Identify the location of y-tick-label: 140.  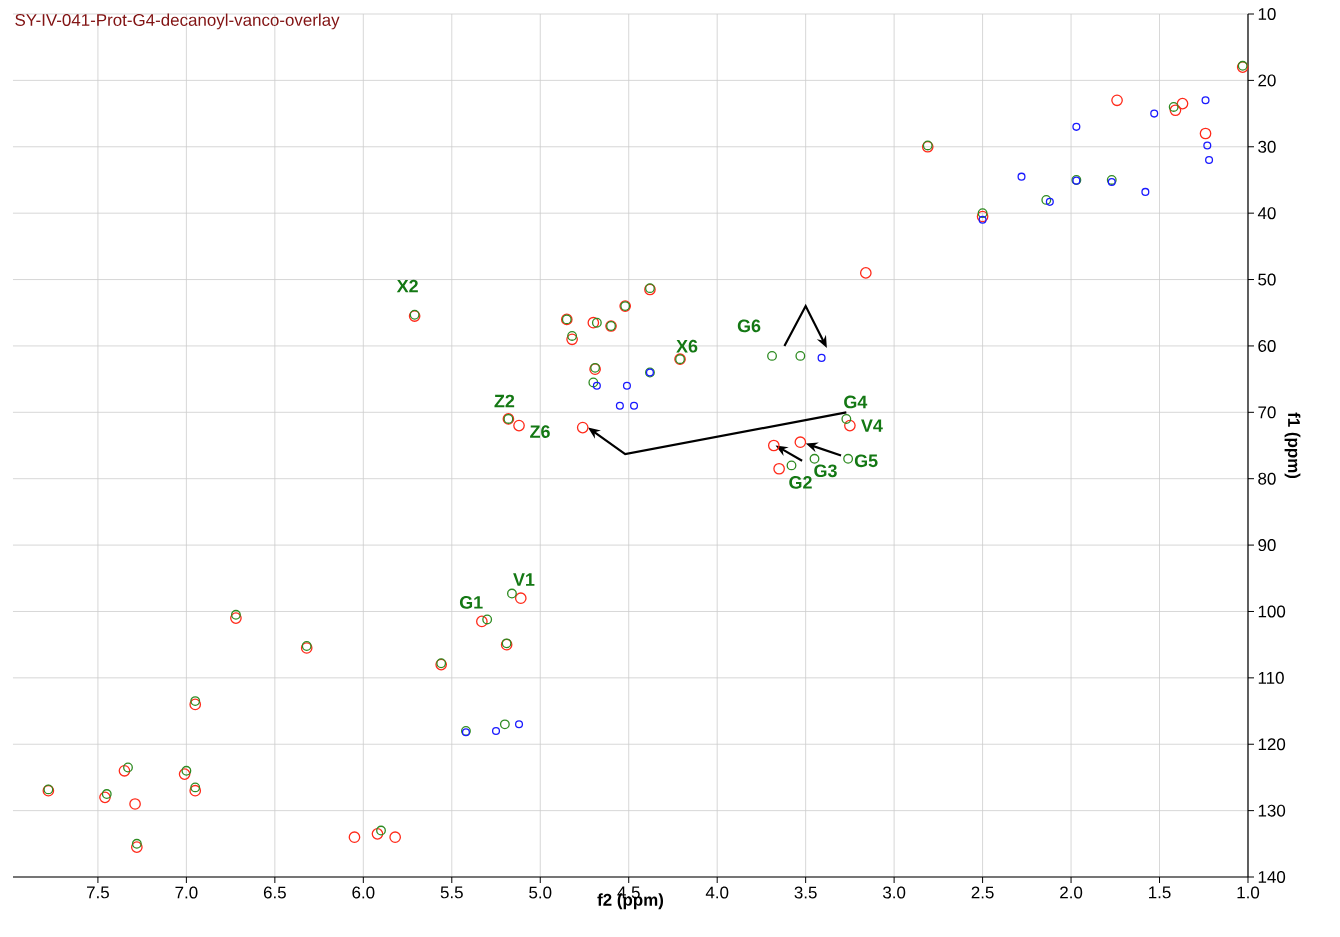
(1272, 877).